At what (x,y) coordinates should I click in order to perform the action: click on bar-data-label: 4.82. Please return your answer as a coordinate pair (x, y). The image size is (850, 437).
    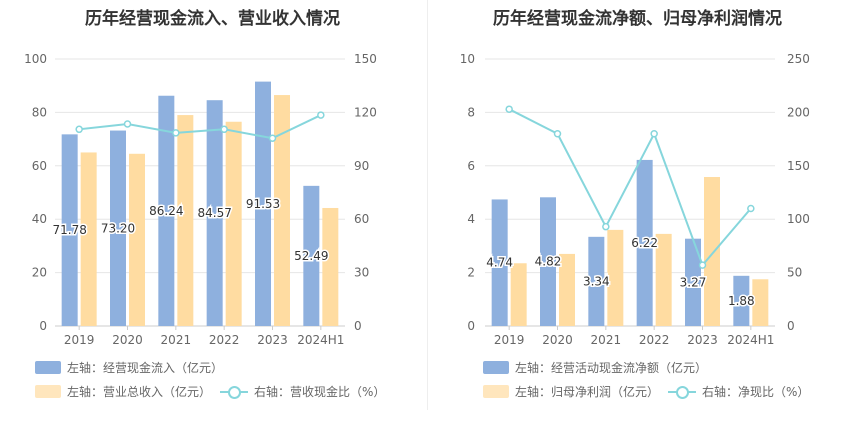
    Looking at the image, I should click on (548, 262).